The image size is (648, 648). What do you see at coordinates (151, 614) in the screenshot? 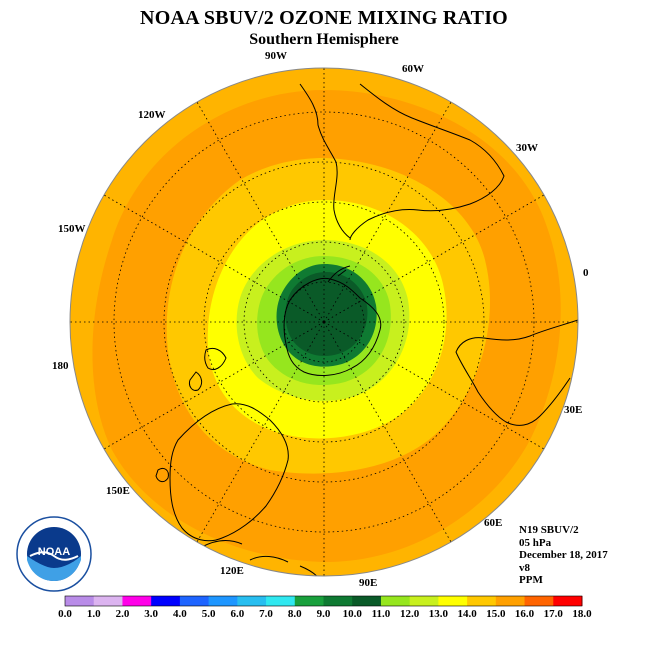
I see `colorbar-tick-label: 3.0` at bounding box center [151, 614].